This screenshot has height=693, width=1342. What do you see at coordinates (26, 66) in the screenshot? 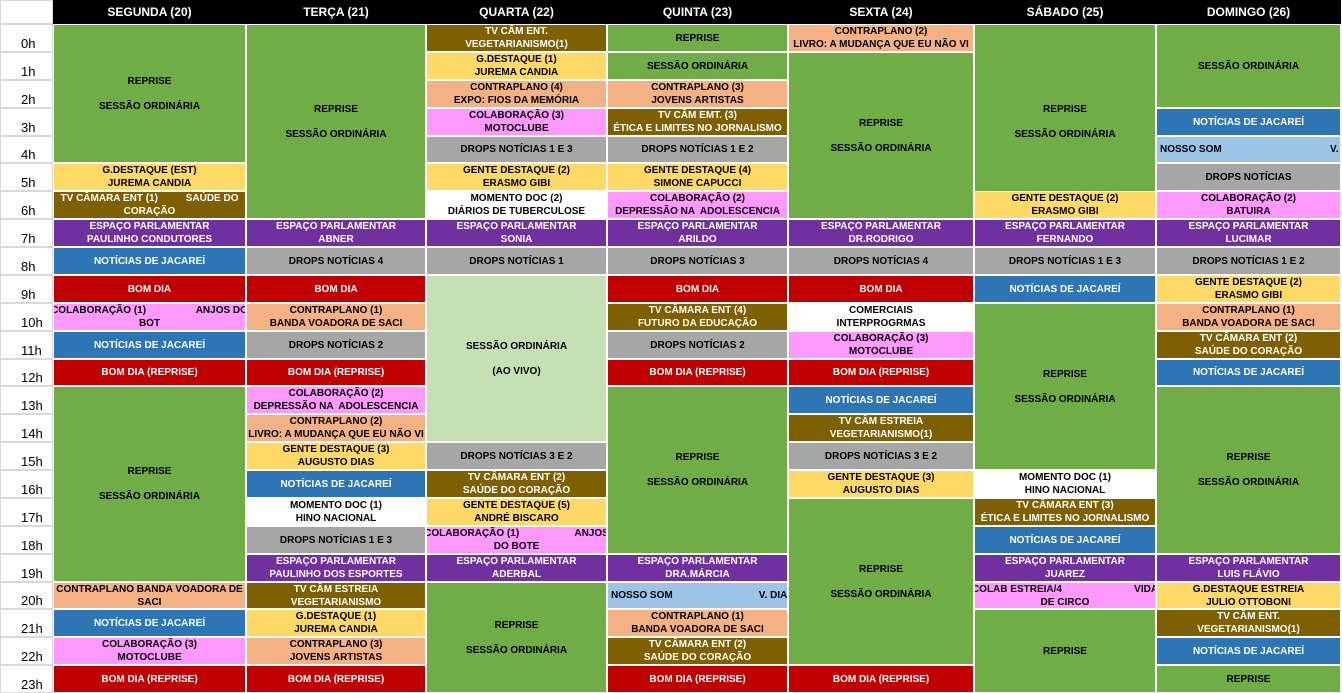
I see `hour-label: 1h` at bounding box center [26, 66].